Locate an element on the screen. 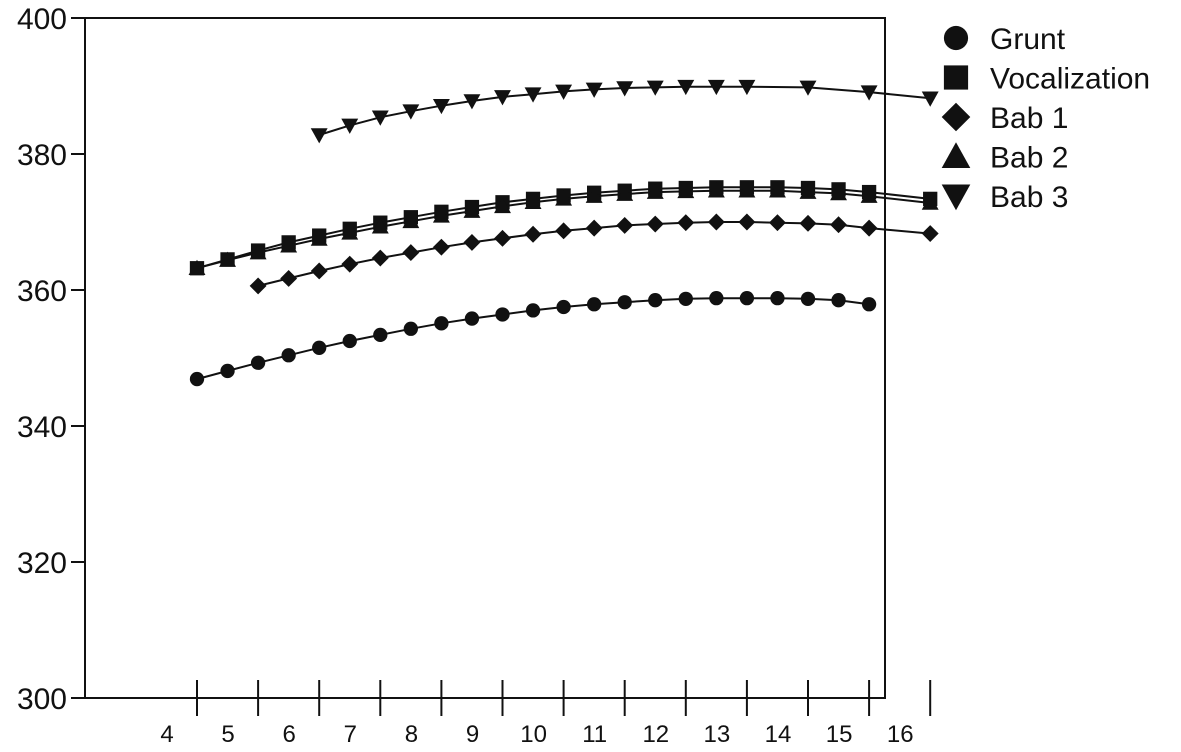  x-tick-label: 6 is located at coordinates (289, 734).